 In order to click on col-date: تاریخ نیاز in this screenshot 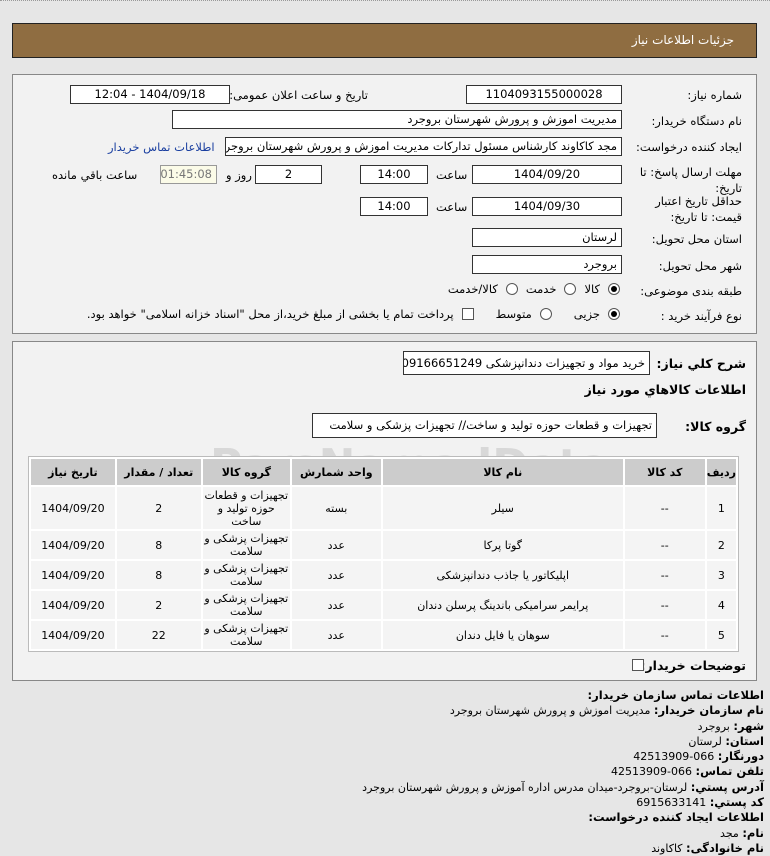, I will do `click(73, 472)`.